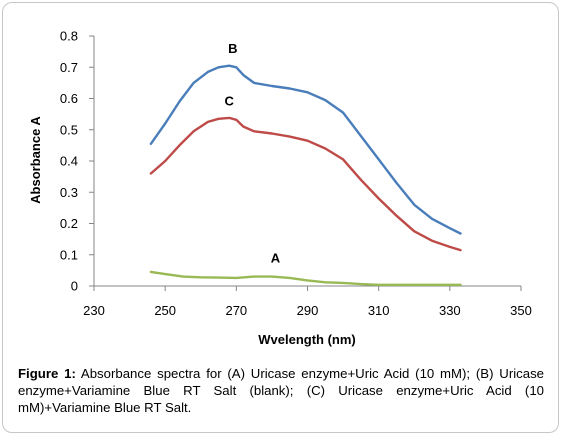 The width and height of the screenshot is (563, 437). Describe the element at coordinates (35, 160) in the screenshot. I see `y-axis-title: Absorbance A` at that location.